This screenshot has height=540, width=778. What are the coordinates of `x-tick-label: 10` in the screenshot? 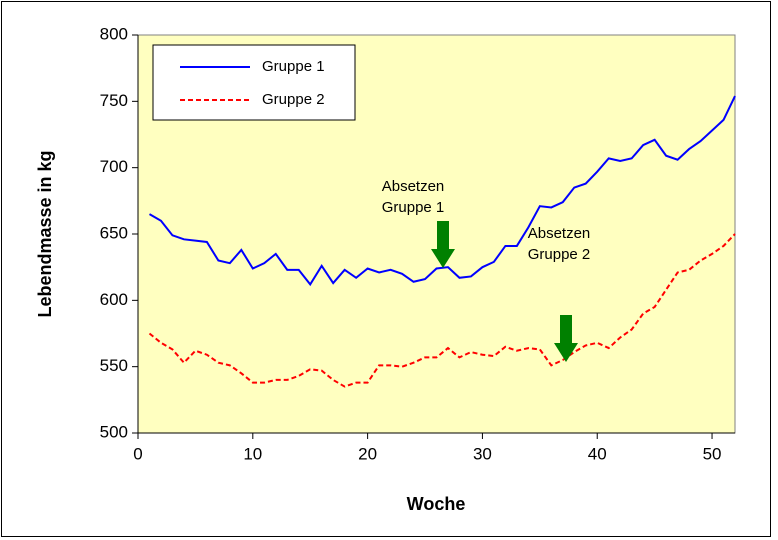 It's located at (252, 453).